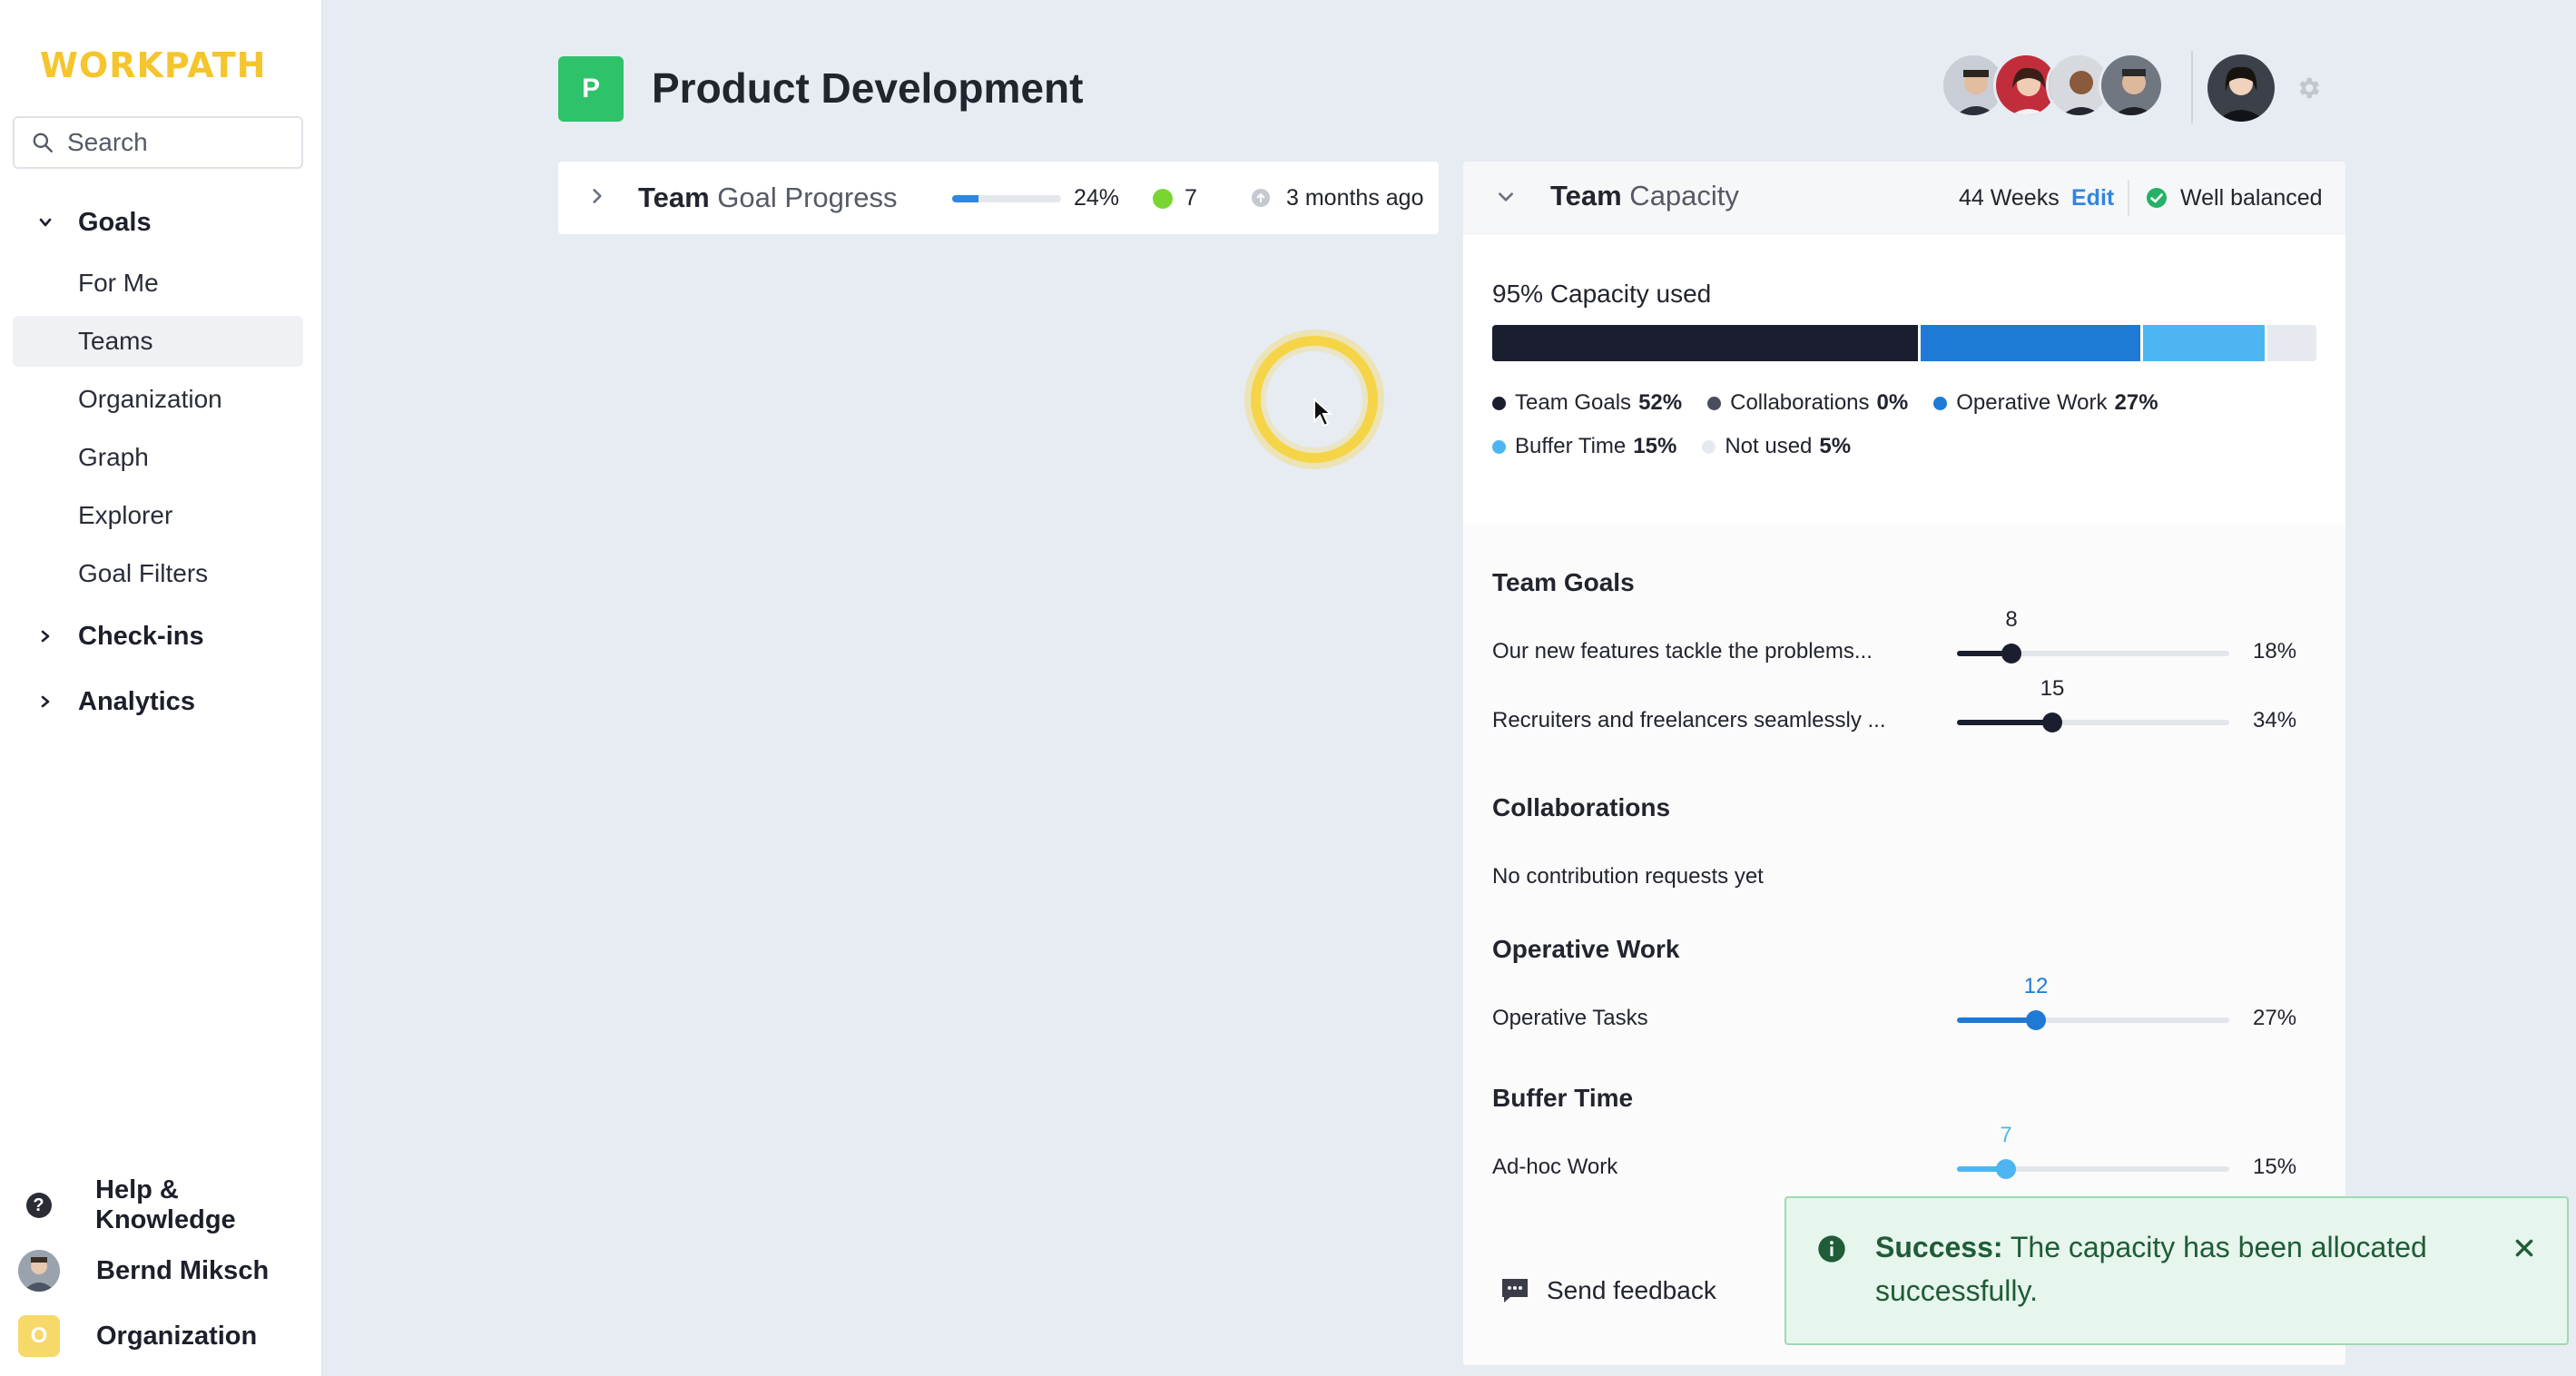 Image resolution: width=2576 pixels, height=1376 pixels. I want to click on goal-progress-fill, so click(965, 198).